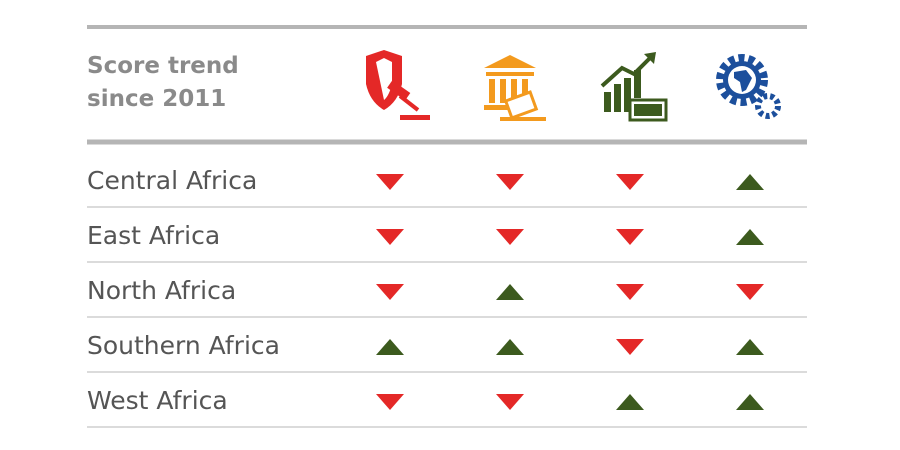 The width and height of the screenshot is (900, 450). I want to click on icon-development, so click(748, 86).